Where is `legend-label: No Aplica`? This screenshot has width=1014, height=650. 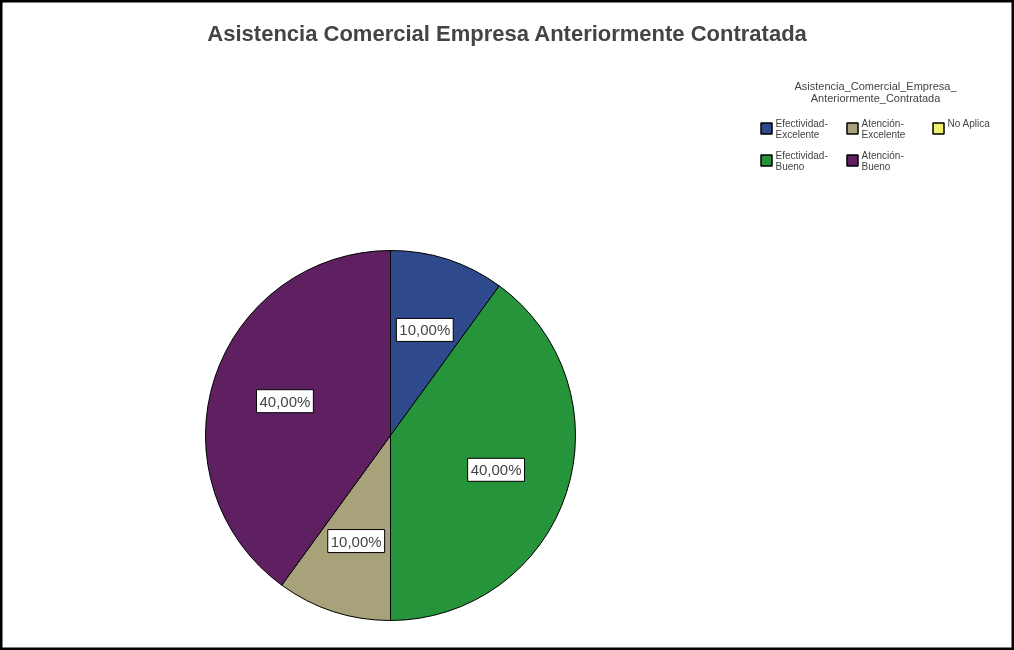
legend-label: No Aplica is located at coordinates (969, 123).